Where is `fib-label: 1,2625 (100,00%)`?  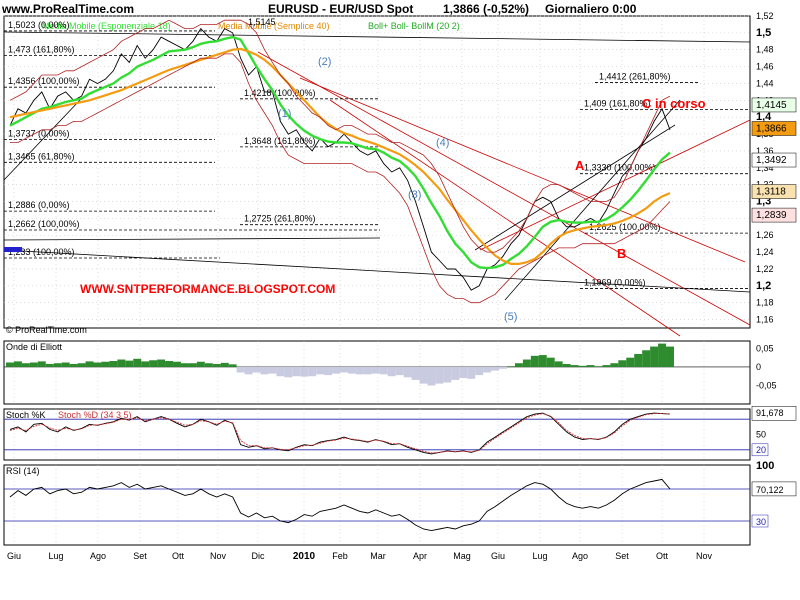 fib-label: 1,2625 (100,00%) is located at coordinates (625, 227).